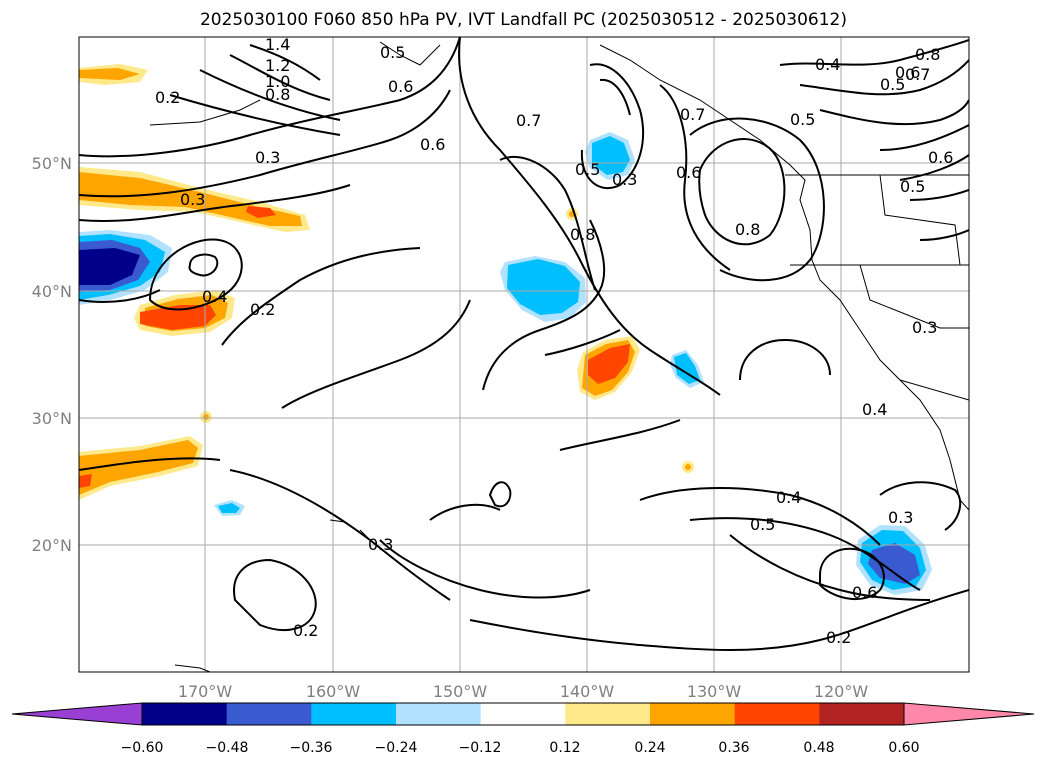 This screenshot has width=1047, height=765. I want to click on contour-label: 1.2, so click(277, 65).